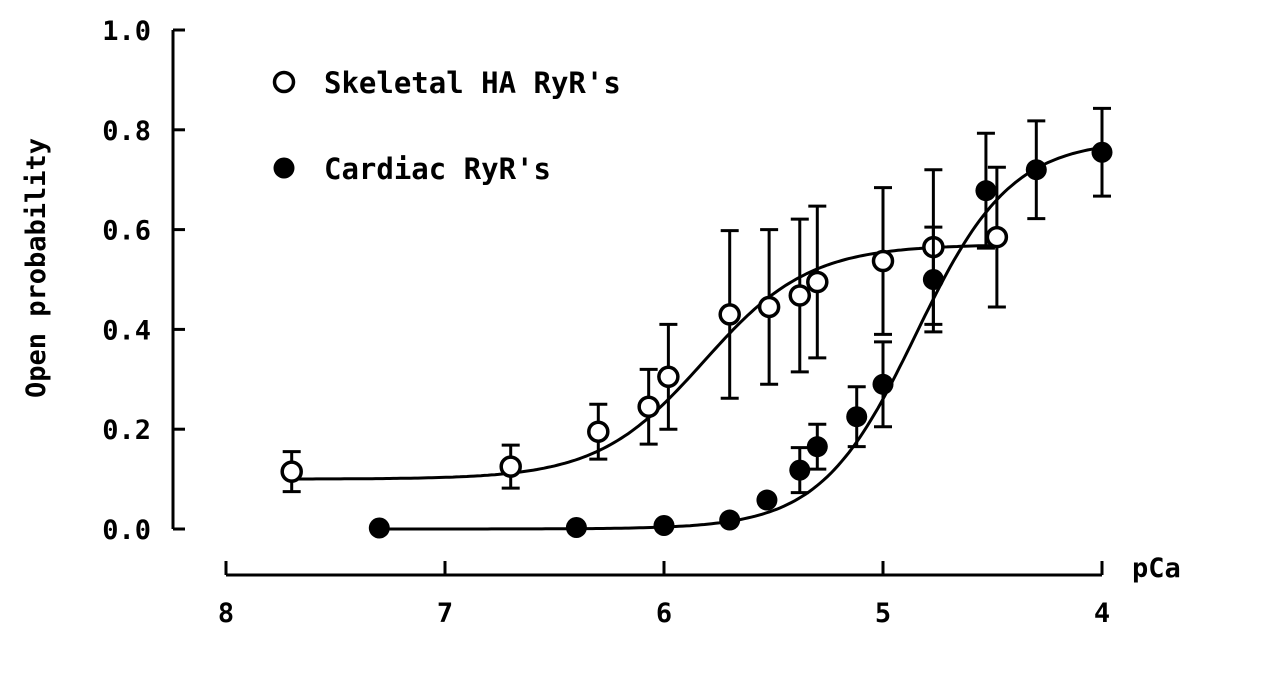  Describe the element at coordinates (126, 530) in the screenshot. I see `y-tick-label: 0.0` at that location.